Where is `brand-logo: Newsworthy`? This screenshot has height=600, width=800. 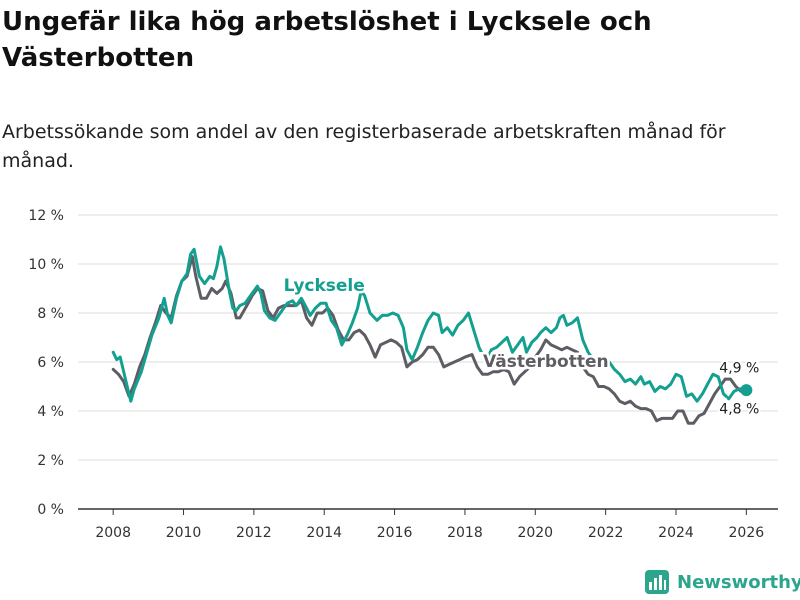
brand-logo: Newsworthy is located at coordinates (722, 582).